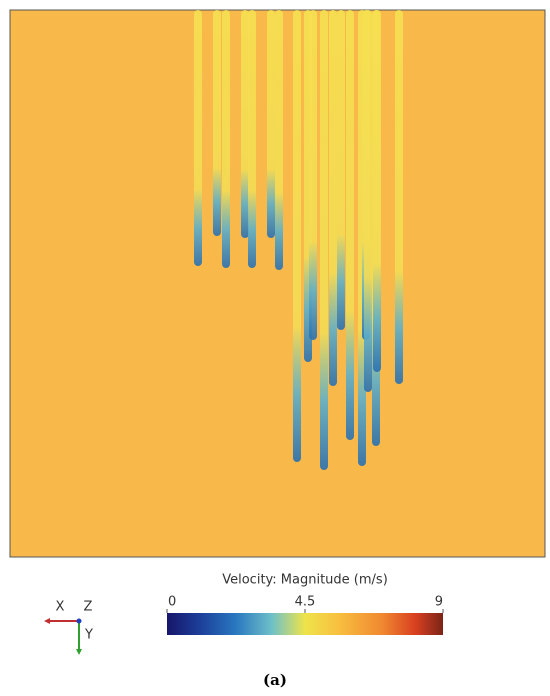  I want to click on colorbar-title: Velocity: Magnitude (m/s), so click(305, 580).